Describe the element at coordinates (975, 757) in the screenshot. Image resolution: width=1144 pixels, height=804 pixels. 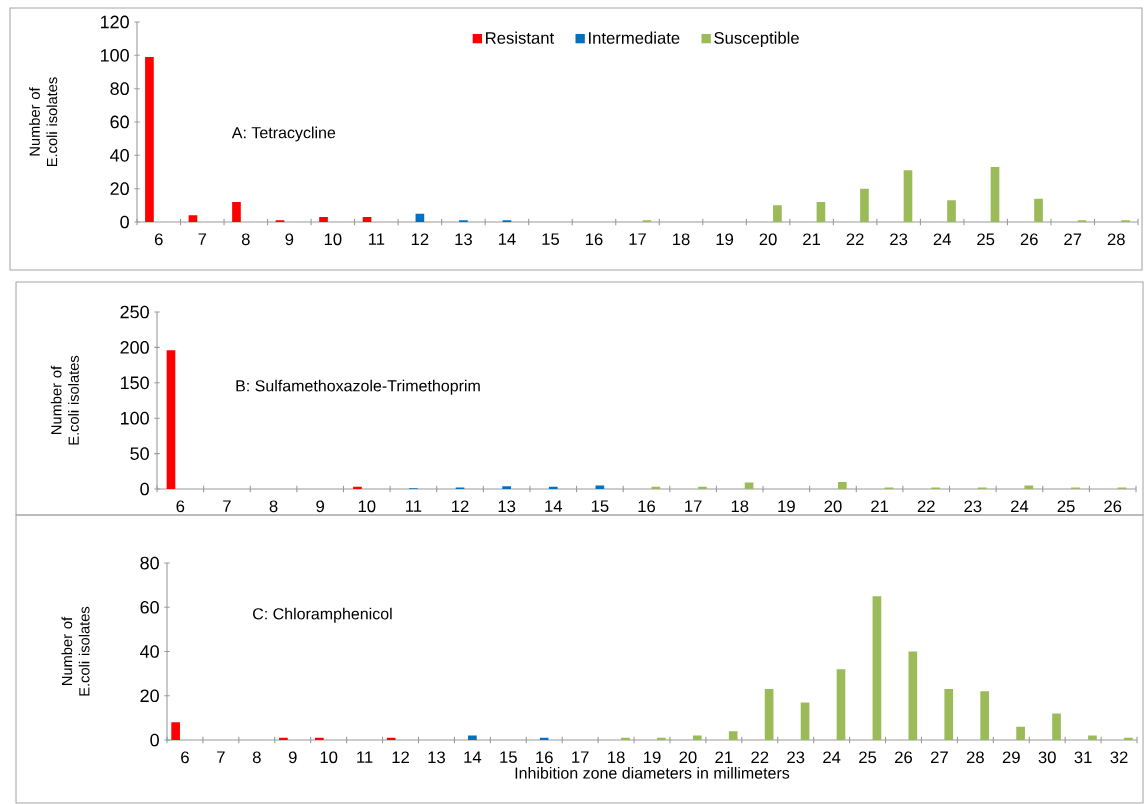
I see `x-tick-label: 28` at that location.